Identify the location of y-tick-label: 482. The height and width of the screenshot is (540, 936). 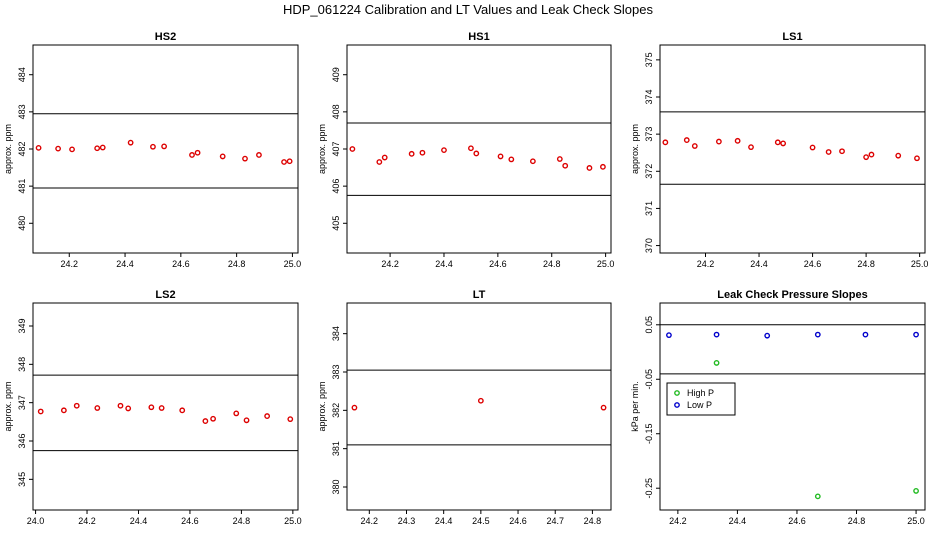
(22, 148).